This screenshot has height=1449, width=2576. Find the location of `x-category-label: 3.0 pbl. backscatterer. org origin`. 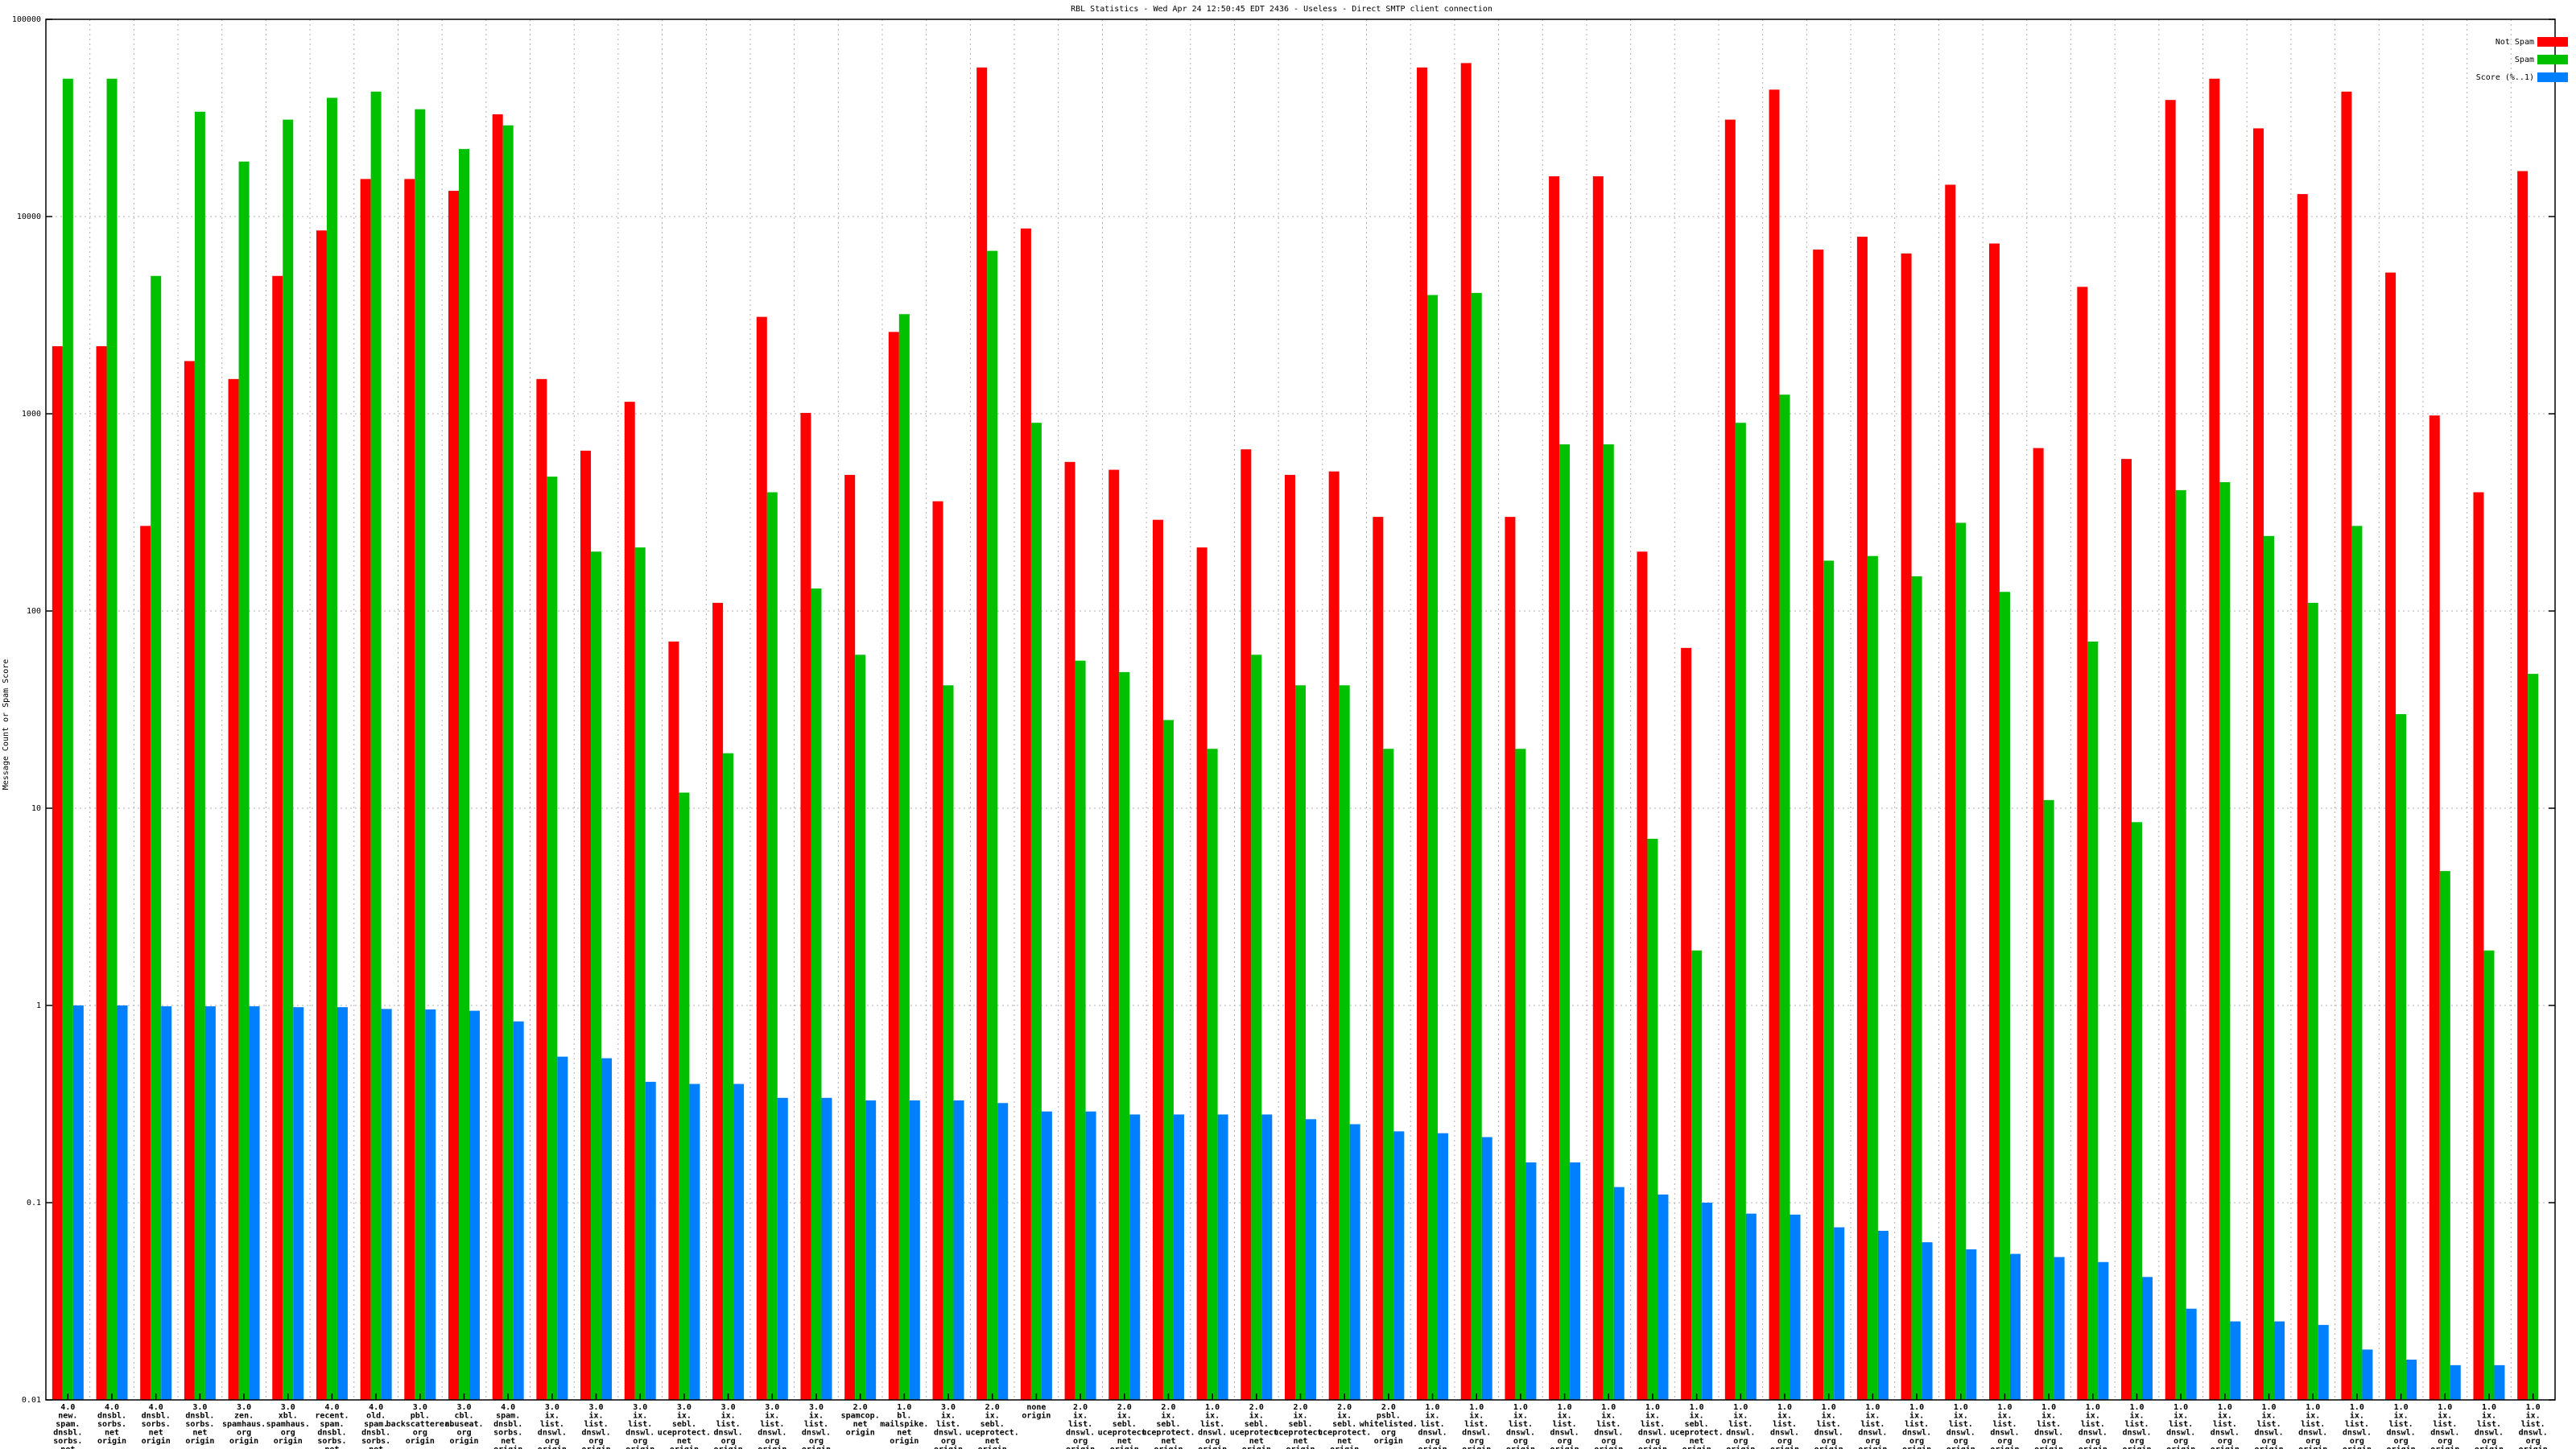

x-category-label: 3.0 pbl. backscatterer. org origin is located at coordinates (420, 1424).